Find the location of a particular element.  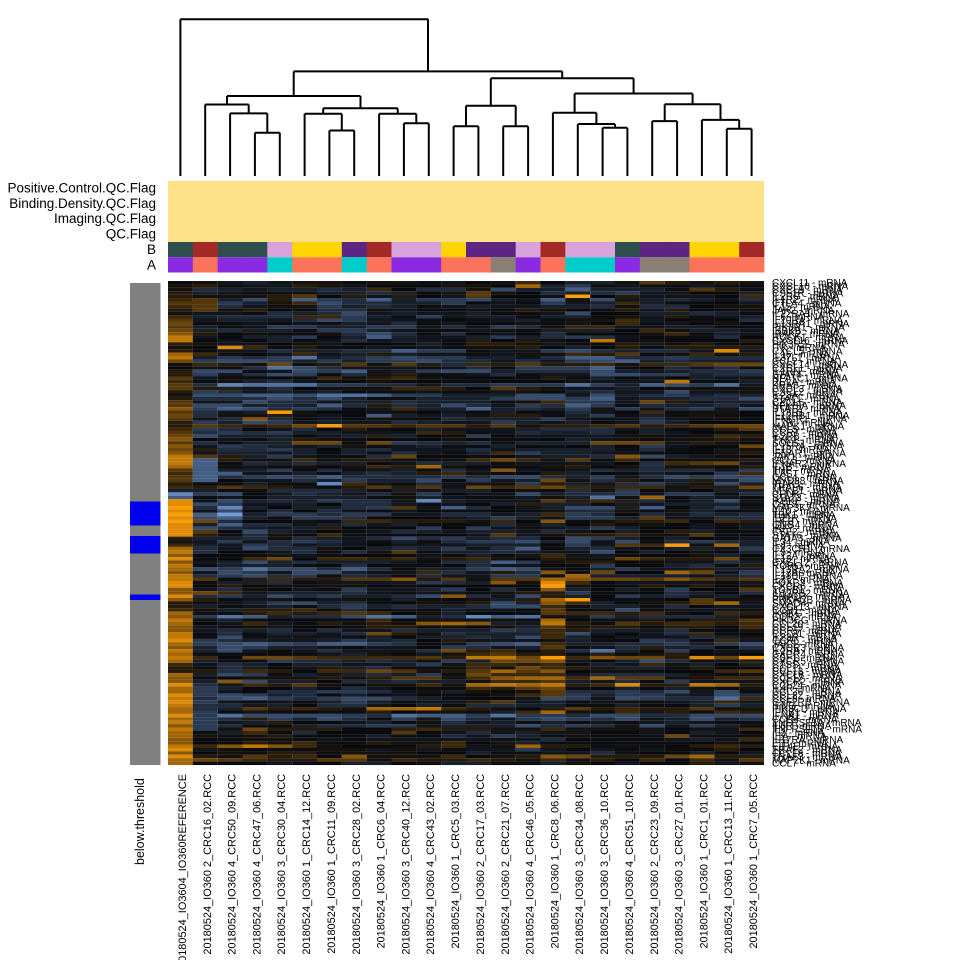

svg-text: IKBKE - mRNA is located at coordinates (806, 501).